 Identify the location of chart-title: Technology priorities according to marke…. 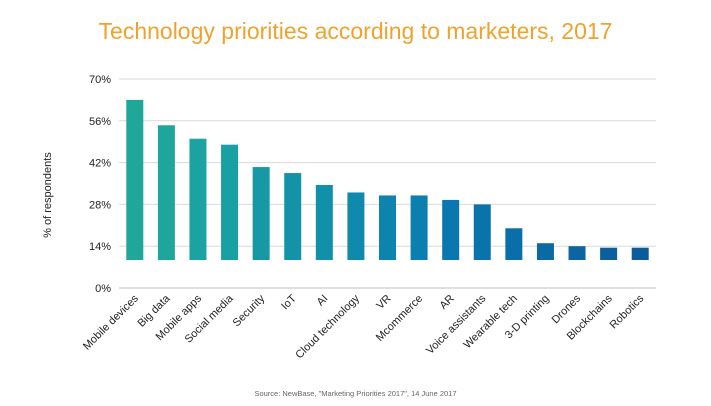
(355, 31).